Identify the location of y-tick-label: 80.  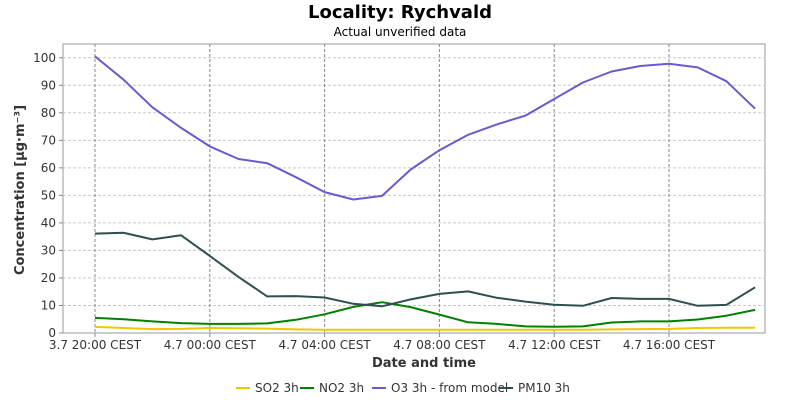
(48, 113).